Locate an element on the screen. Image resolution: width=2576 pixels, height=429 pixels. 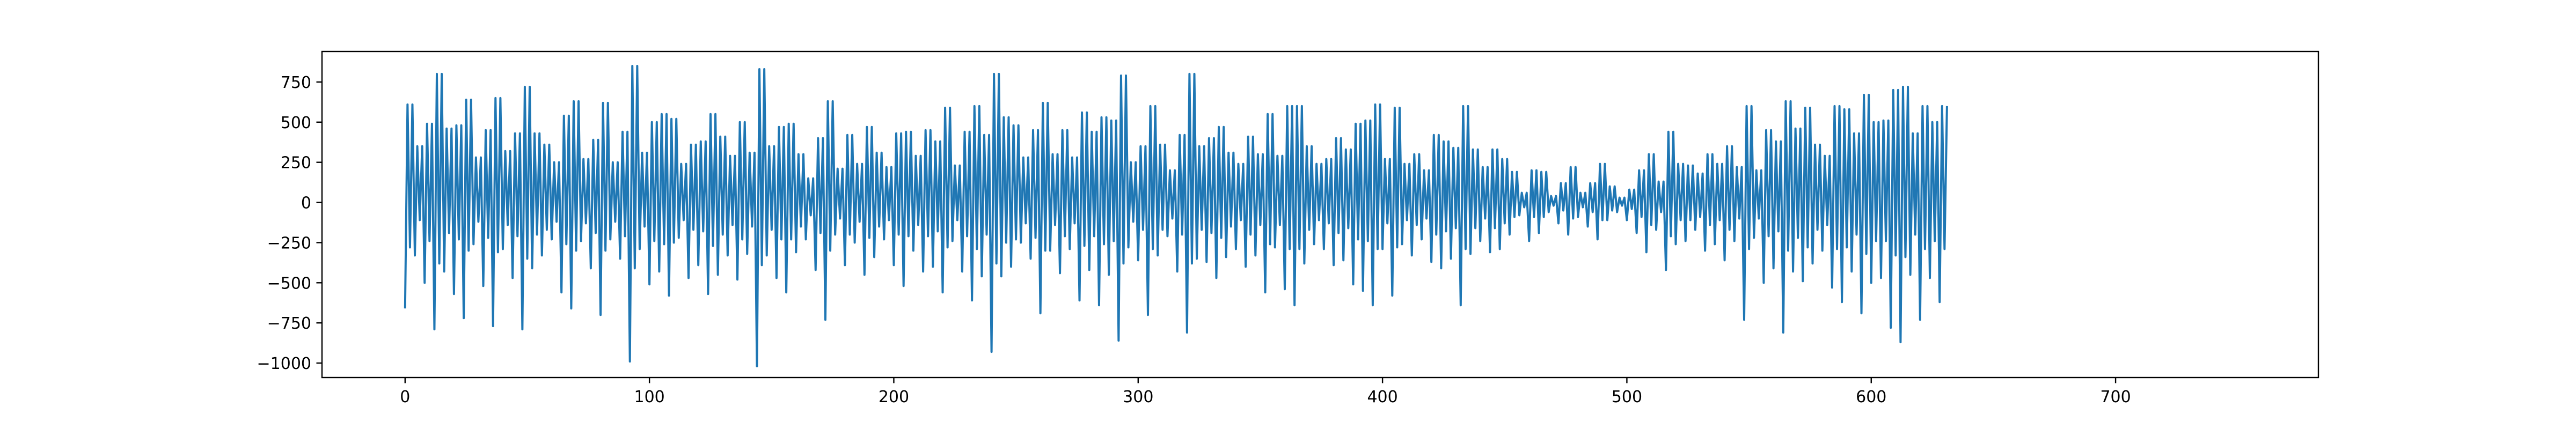
y-tick-label: 0 is located at coordinates (306, 203).